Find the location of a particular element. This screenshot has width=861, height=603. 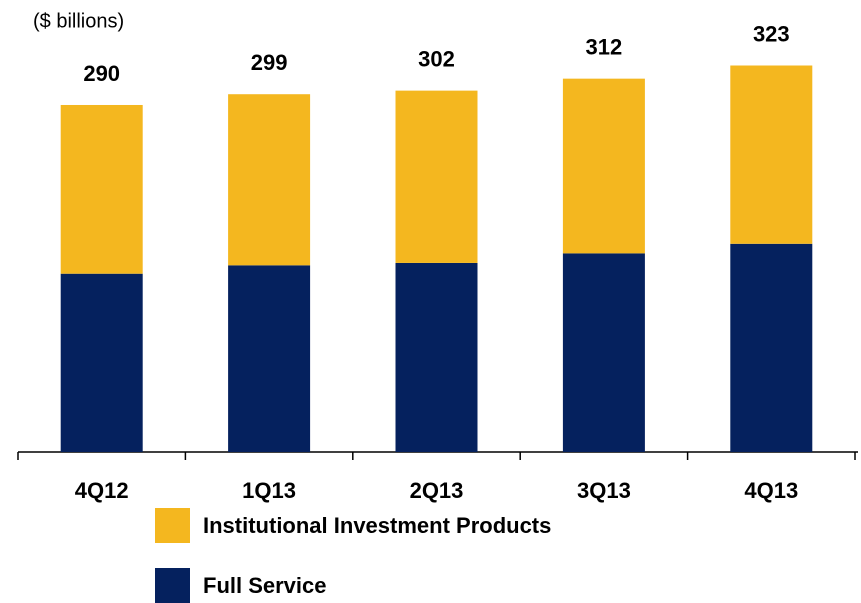

total-label: 290 is located at coordinates (101, 73).